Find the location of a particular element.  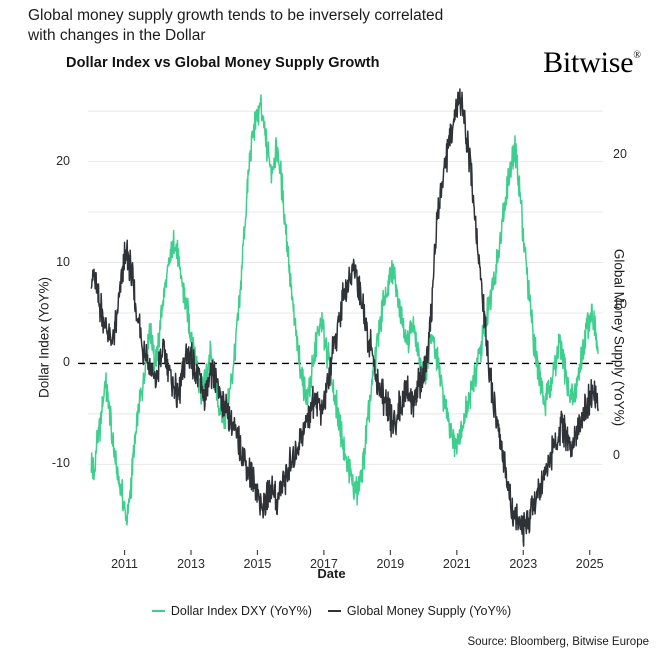

bitwise-logo: Bitwise® is located at coordinates (592, 63).